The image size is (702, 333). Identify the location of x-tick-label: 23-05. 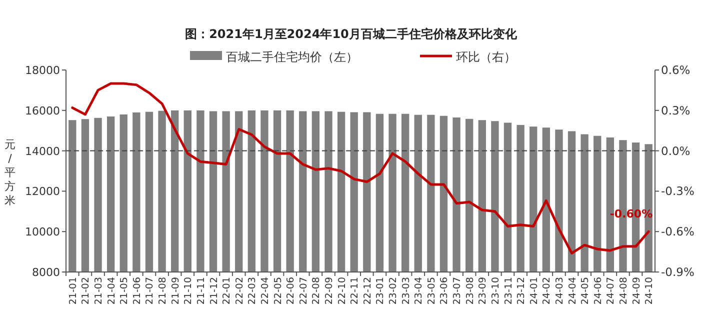
(432, 291).